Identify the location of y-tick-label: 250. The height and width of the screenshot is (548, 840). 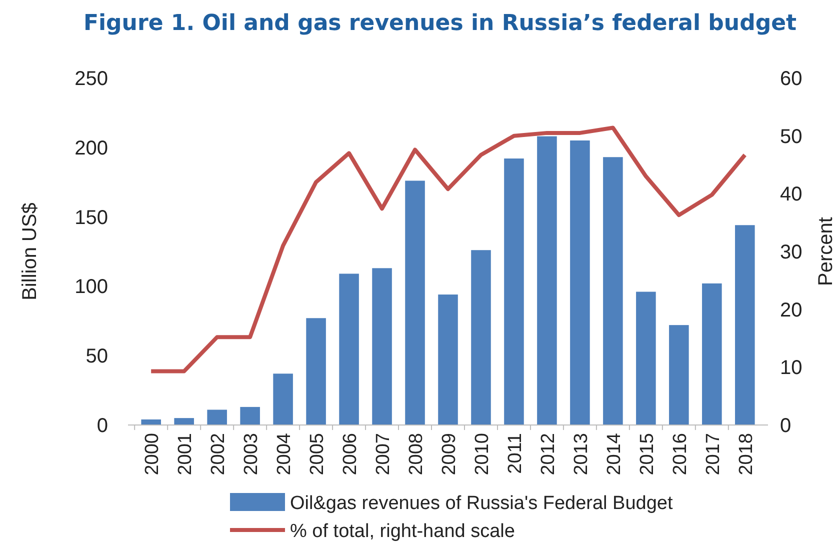
(91, 79).